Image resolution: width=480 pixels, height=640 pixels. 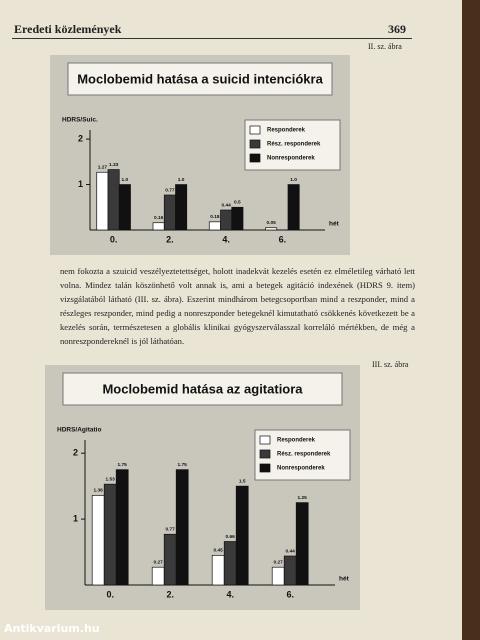 I want to click on value-label: 0.16, so click(x=159, y=218).